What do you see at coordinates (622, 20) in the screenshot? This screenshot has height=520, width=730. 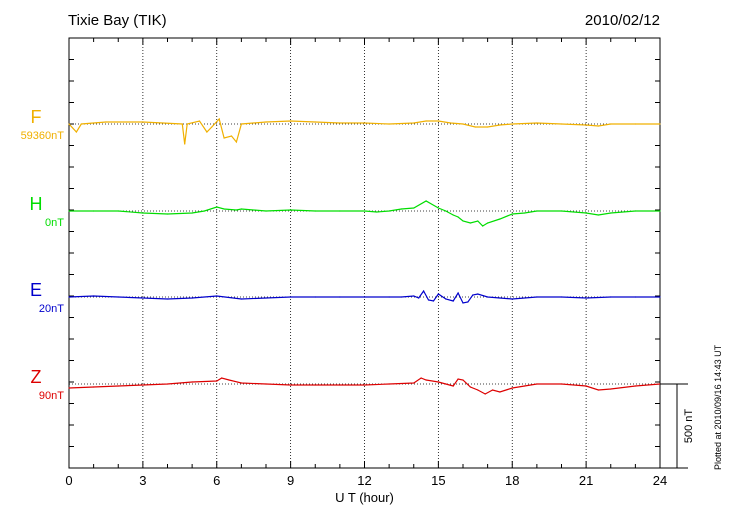 I see `plot-date: 2010/02/12` at bounding box center [622, 20].